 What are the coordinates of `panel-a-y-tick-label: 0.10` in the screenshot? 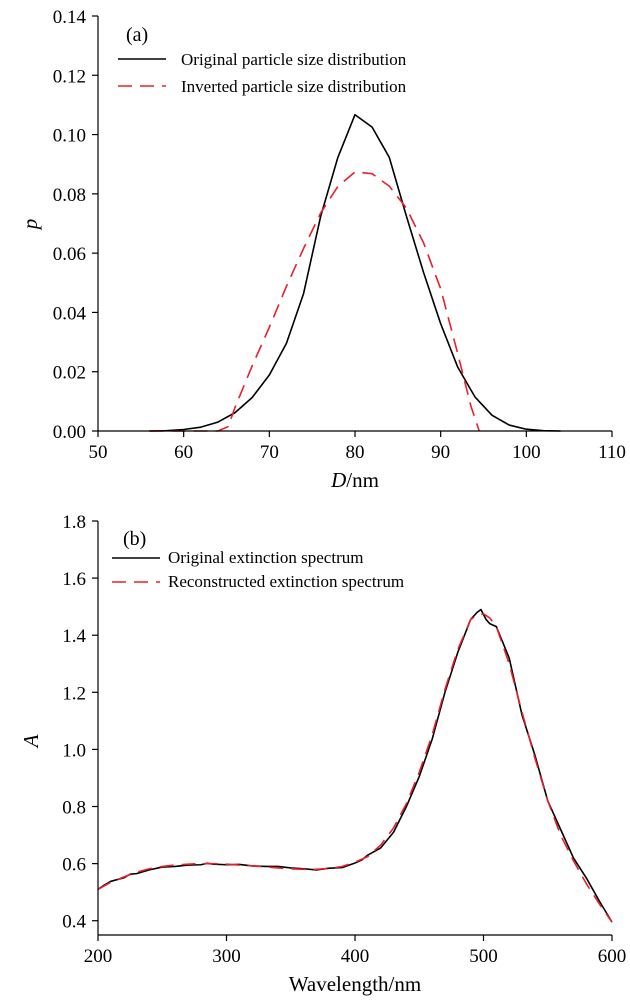 It's located at (69, 136).